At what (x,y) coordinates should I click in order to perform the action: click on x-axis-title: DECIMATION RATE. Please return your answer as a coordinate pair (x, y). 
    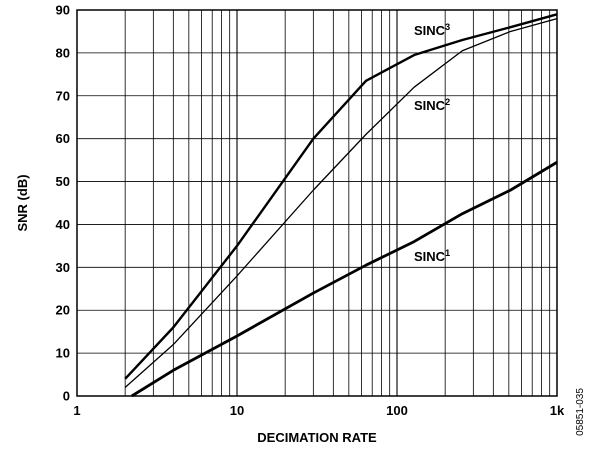
    Looking at the image, I should click on (317, 437).